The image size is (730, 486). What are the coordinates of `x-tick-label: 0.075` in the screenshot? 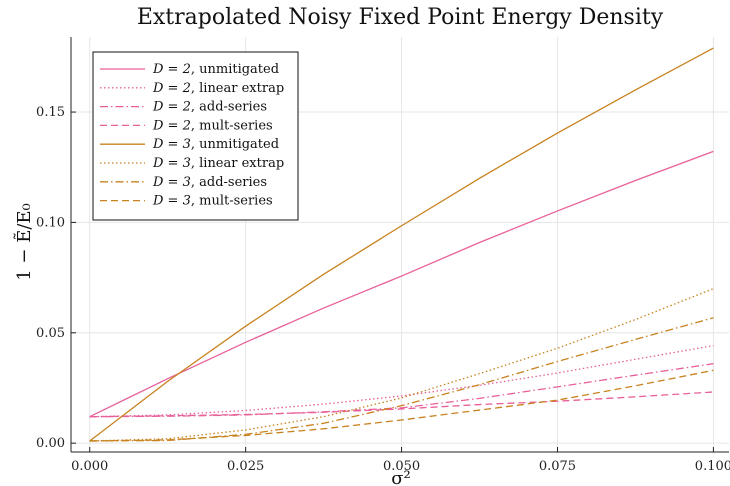 It's located at (557, 466).